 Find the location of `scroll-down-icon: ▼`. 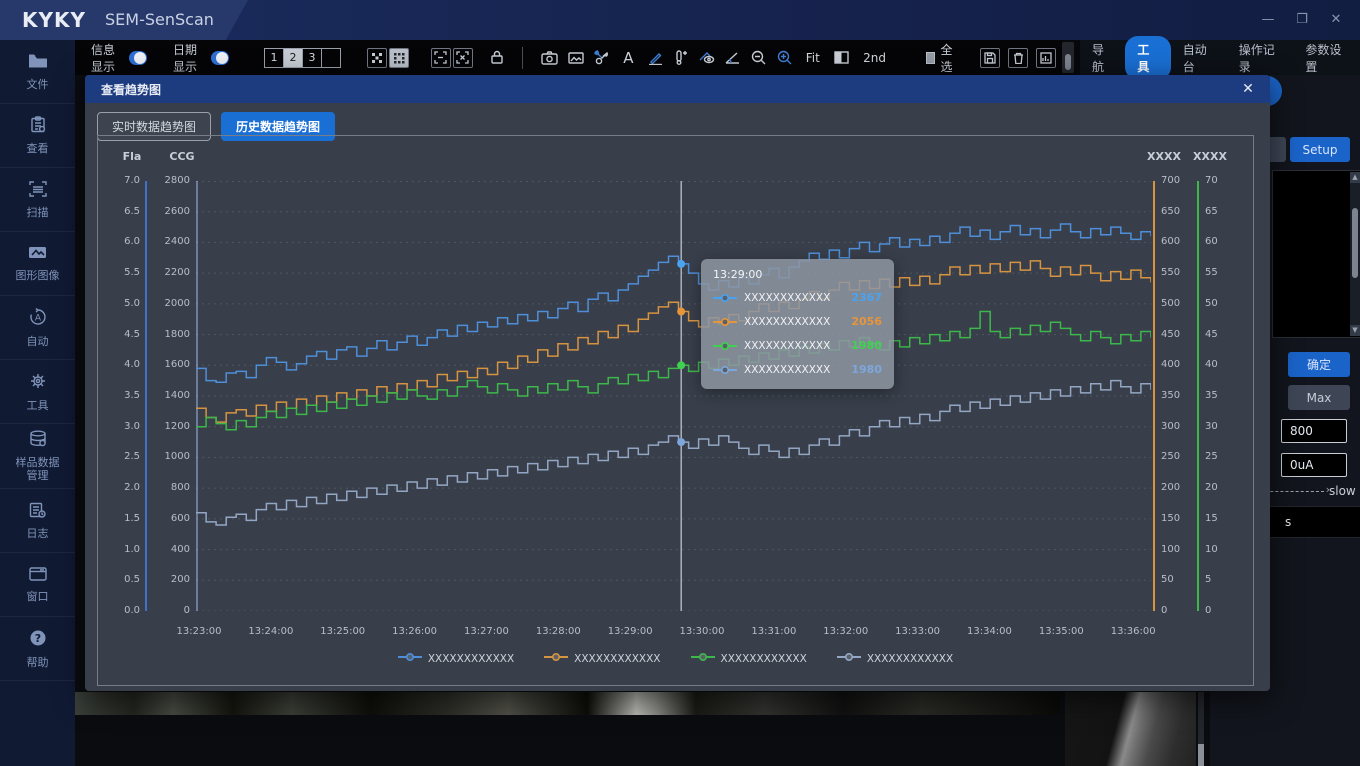

scroll-down-icon: ▼ is located at coordinates (1355, 330).